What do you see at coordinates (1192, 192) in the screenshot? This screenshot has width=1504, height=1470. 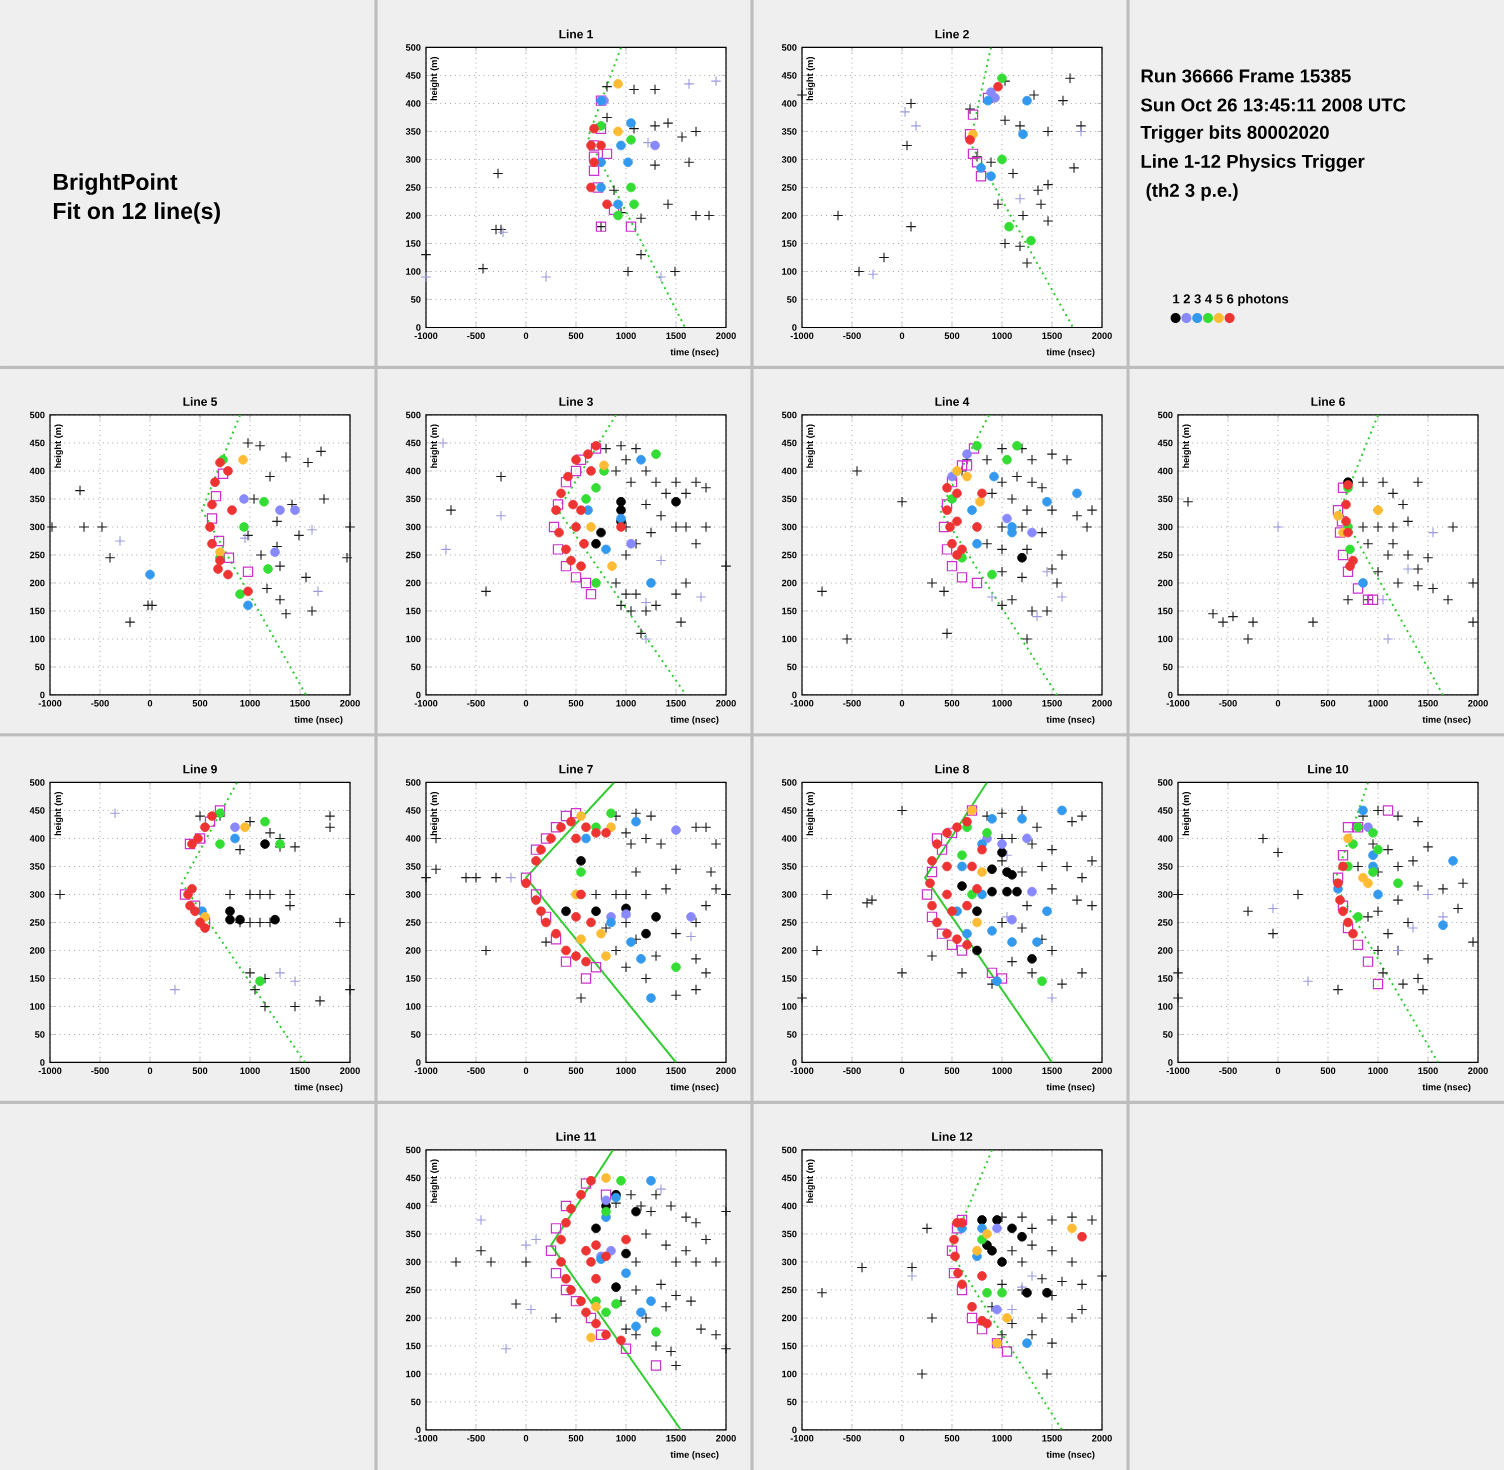 I see `text: (th2 3 p.e.)` at bounding box center [1192, 192].